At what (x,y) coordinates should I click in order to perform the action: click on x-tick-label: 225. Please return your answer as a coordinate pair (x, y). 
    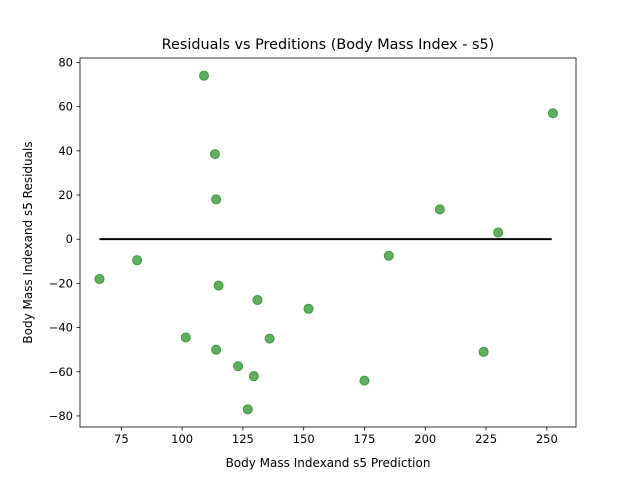
    Looking at the image, I should click on (486, 439).